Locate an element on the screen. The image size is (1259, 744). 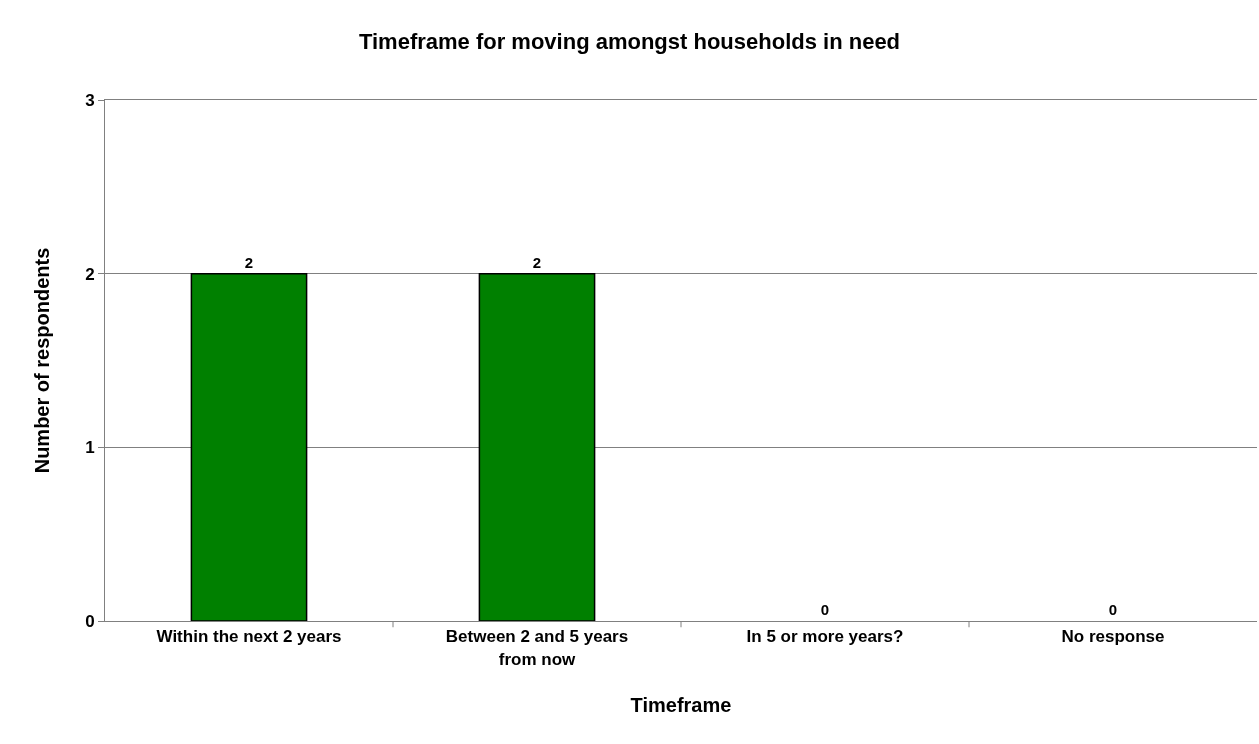
x-tick-label: In 5 or more years? is located at coordinates (825, 637).